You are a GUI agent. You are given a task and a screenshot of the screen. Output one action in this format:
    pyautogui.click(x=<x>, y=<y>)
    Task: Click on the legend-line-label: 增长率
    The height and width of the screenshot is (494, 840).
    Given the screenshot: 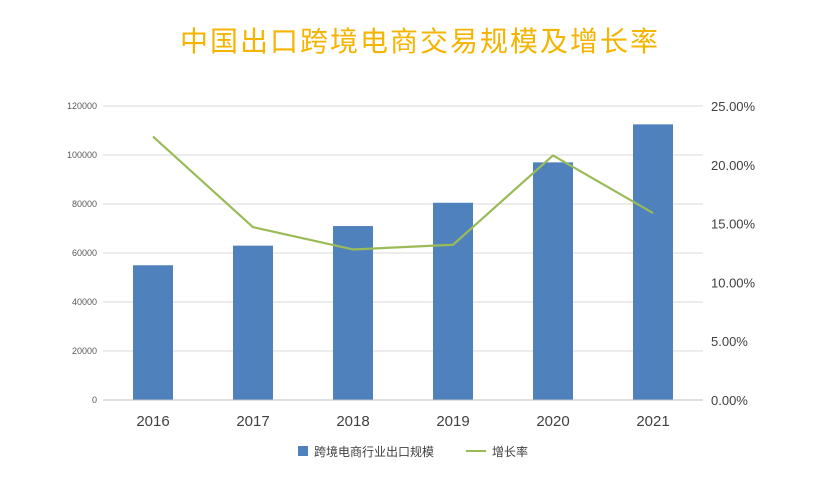 What is the action you would take?
    pyautogui.click(x=510, y=451)
    